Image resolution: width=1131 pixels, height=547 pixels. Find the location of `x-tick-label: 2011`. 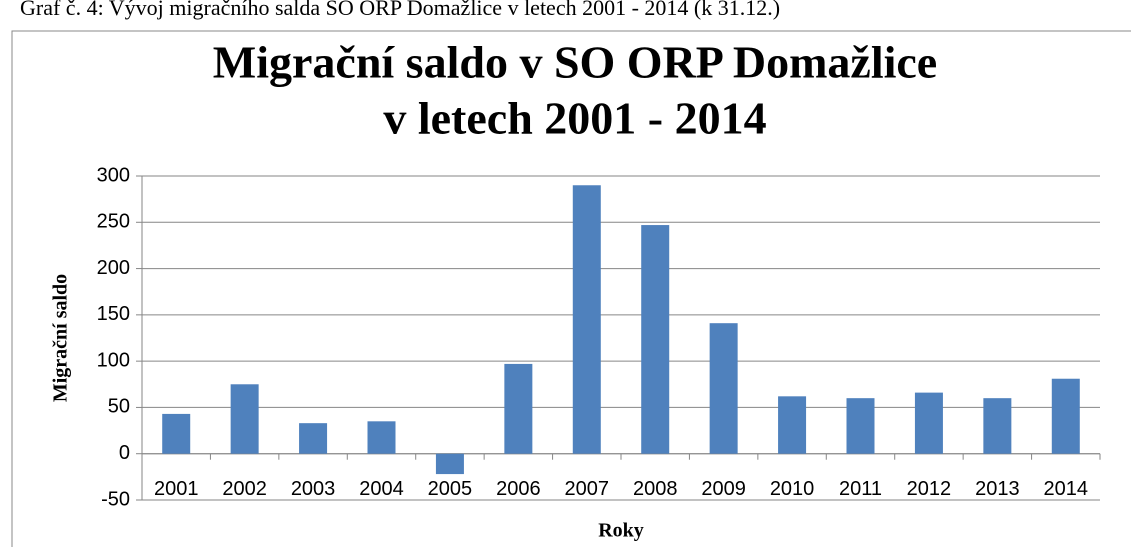

x-tick-label: 2011 is located at coordinates (860, 489).